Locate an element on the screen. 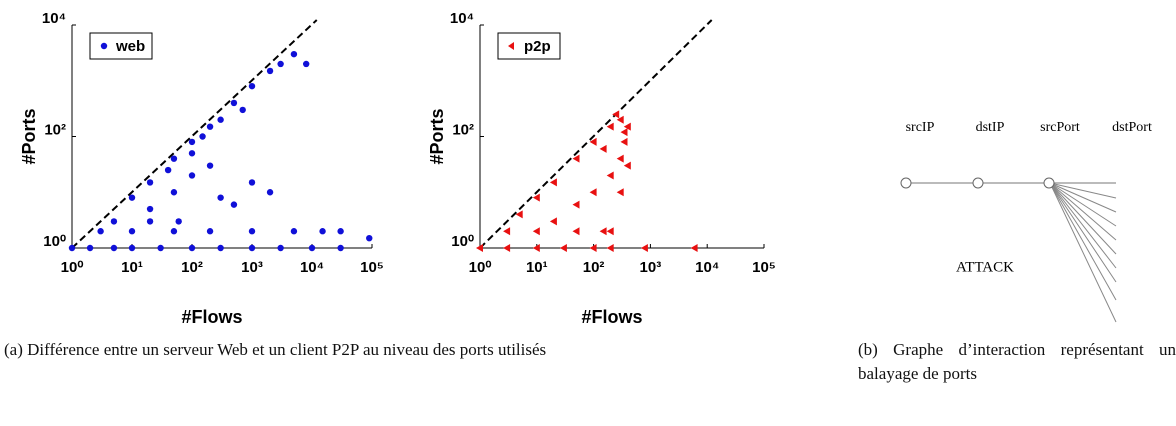 The height and width of the screenshot is (426, 1176). attack-label: ATTACK is located at coordinates (985, 267).